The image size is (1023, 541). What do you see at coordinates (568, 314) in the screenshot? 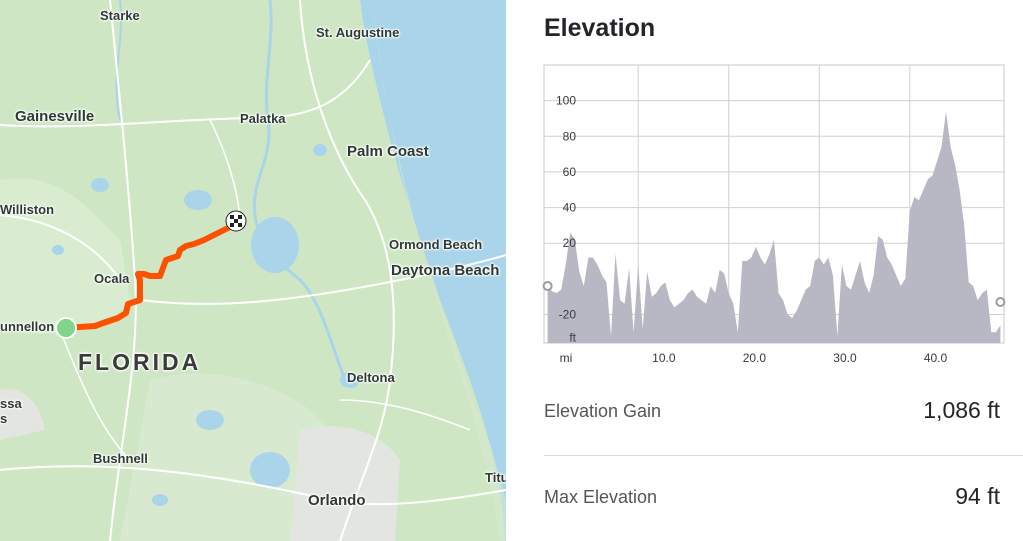
I see `y-tick-label: -20` at bounding box center [568, 314].